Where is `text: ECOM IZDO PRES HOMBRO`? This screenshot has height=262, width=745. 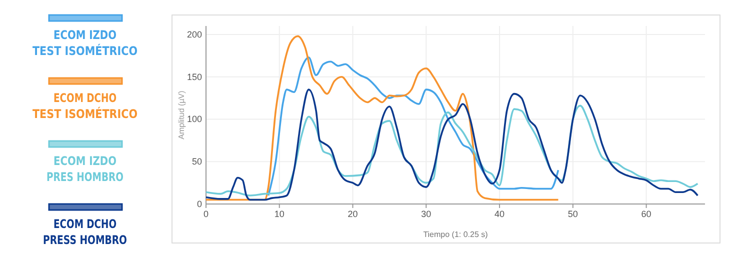 text: ECOM IZDO PRES HOMBRO is located at coordinates (96, 169).